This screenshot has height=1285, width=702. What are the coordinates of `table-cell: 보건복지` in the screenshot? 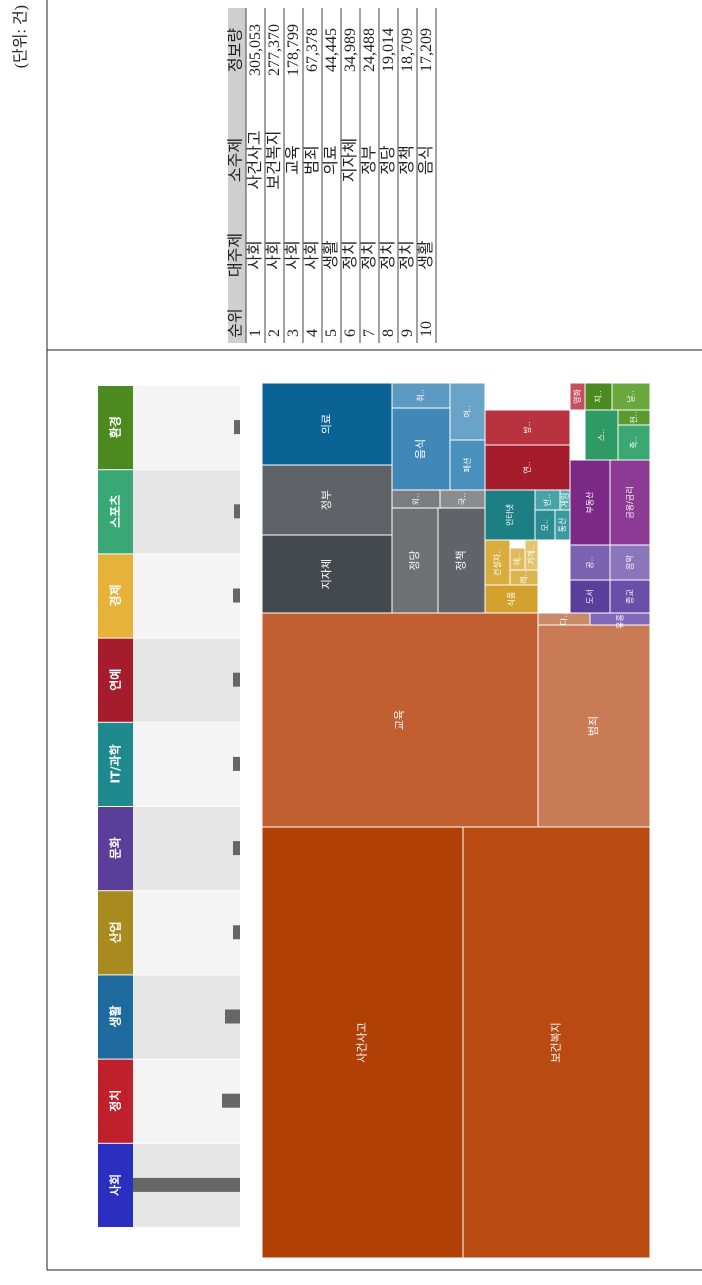 It's located at (274, 160).